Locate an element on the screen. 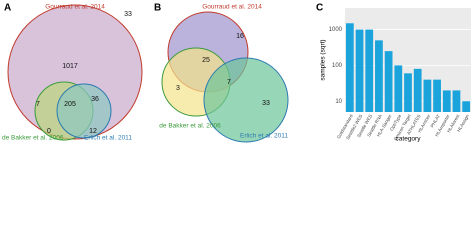 The width and height of the screenshot is (474, 240). region-count: 36 is located at coordinates (95, 99).